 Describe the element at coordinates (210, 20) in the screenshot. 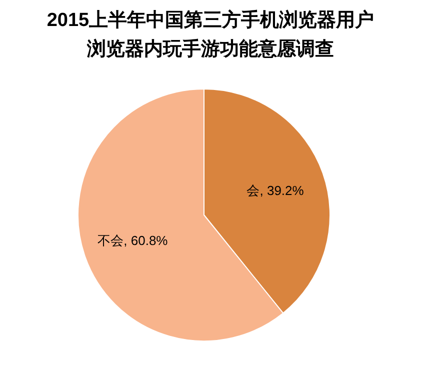

I see `chart-title: 2015上半年中国第三方手机浏览器用户` at that location.